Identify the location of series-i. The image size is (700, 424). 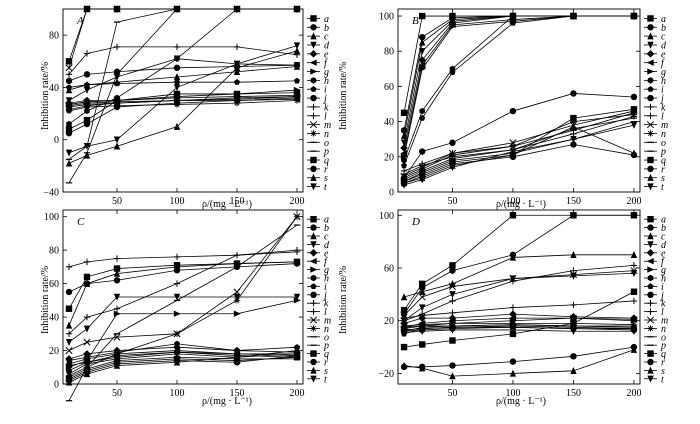
(183, 84).